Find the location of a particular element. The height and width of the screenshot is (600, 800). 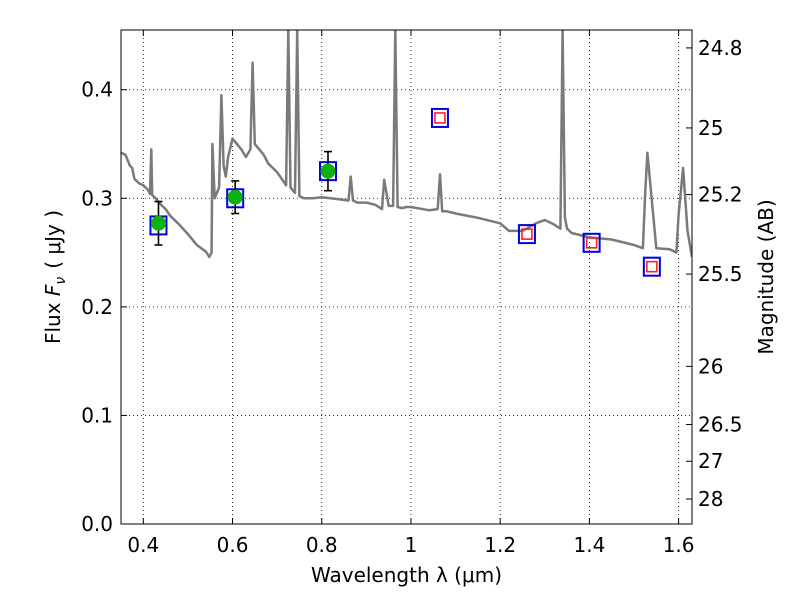

y-axis-label: Flux Fν ( μJy ) is located at coordinates (55, 277).